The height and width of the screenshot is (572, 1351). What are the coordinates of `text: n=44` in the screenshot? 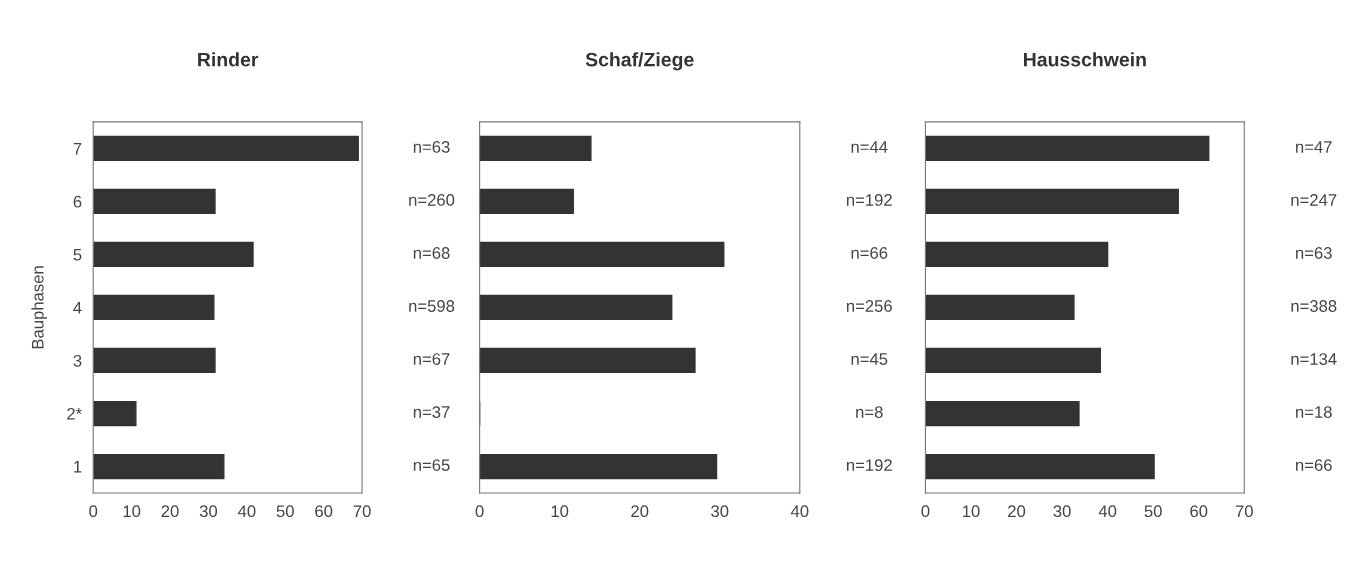 It's located at (869, 147).